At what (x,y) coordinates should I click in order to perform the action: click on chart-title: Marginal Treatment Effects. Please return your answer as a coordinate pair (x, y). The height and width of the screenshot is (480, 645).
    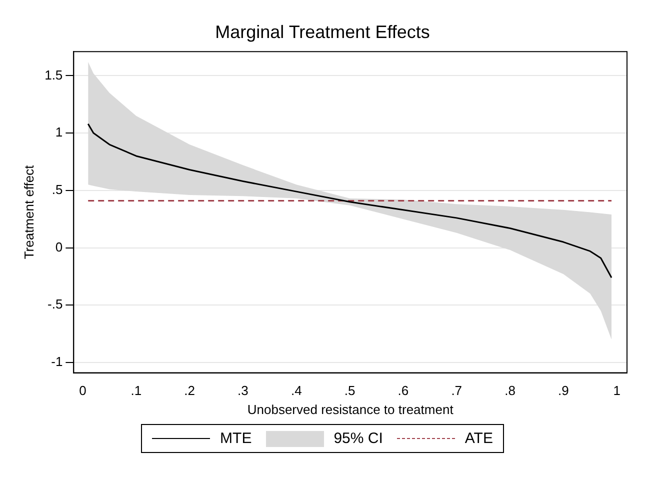
    Looking at the image, I should click on (322, 32).